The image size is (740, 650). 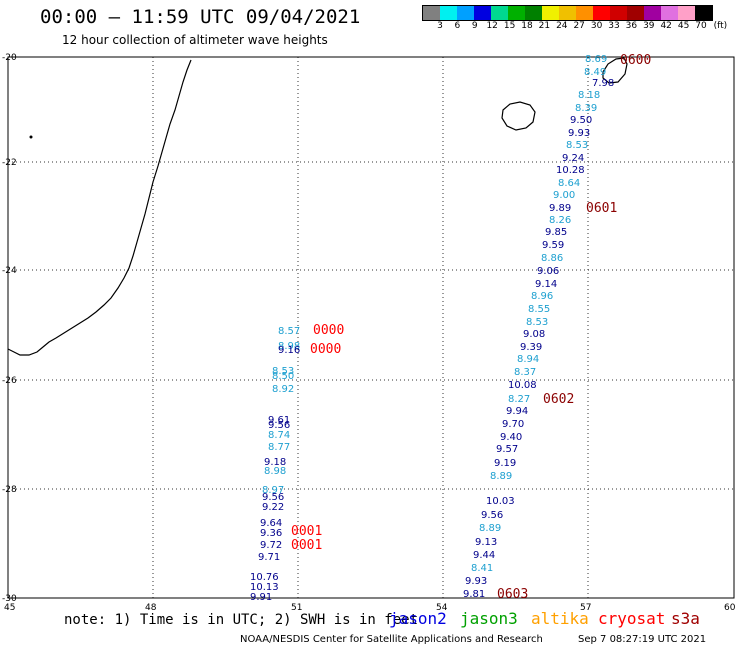 What do you see at coordinates (9, 381) in the screenshot?
I see `lat-tick-label: -26` at bounding box center [9, 381].